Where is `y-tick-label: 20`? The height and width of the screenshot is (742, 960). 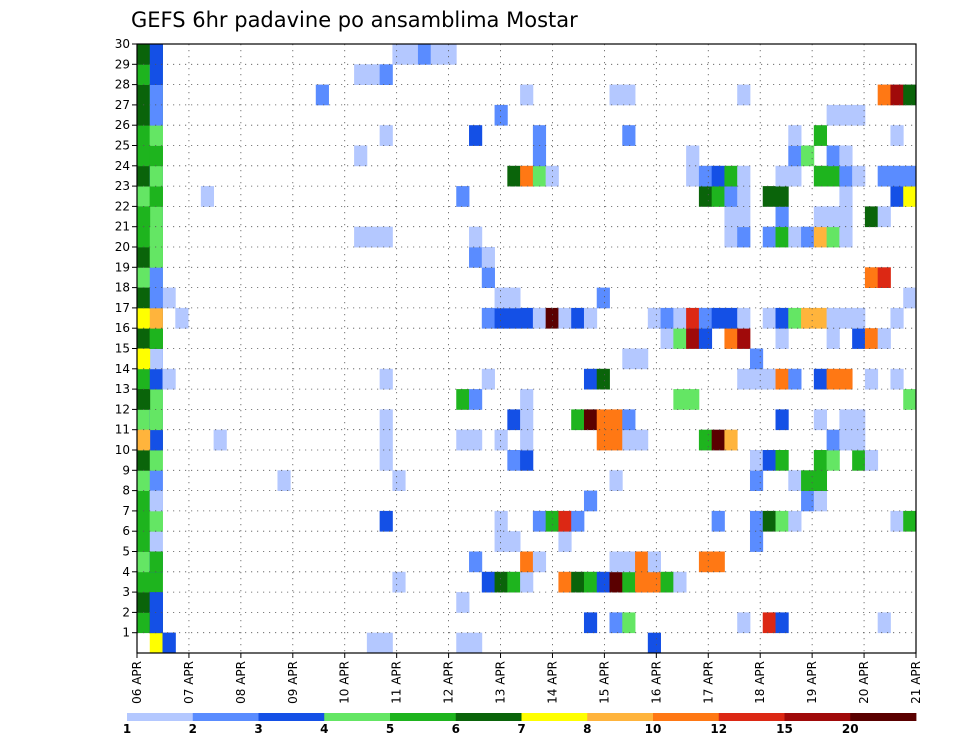
y-tick-label: 20 is located at coordinates (122, 247).